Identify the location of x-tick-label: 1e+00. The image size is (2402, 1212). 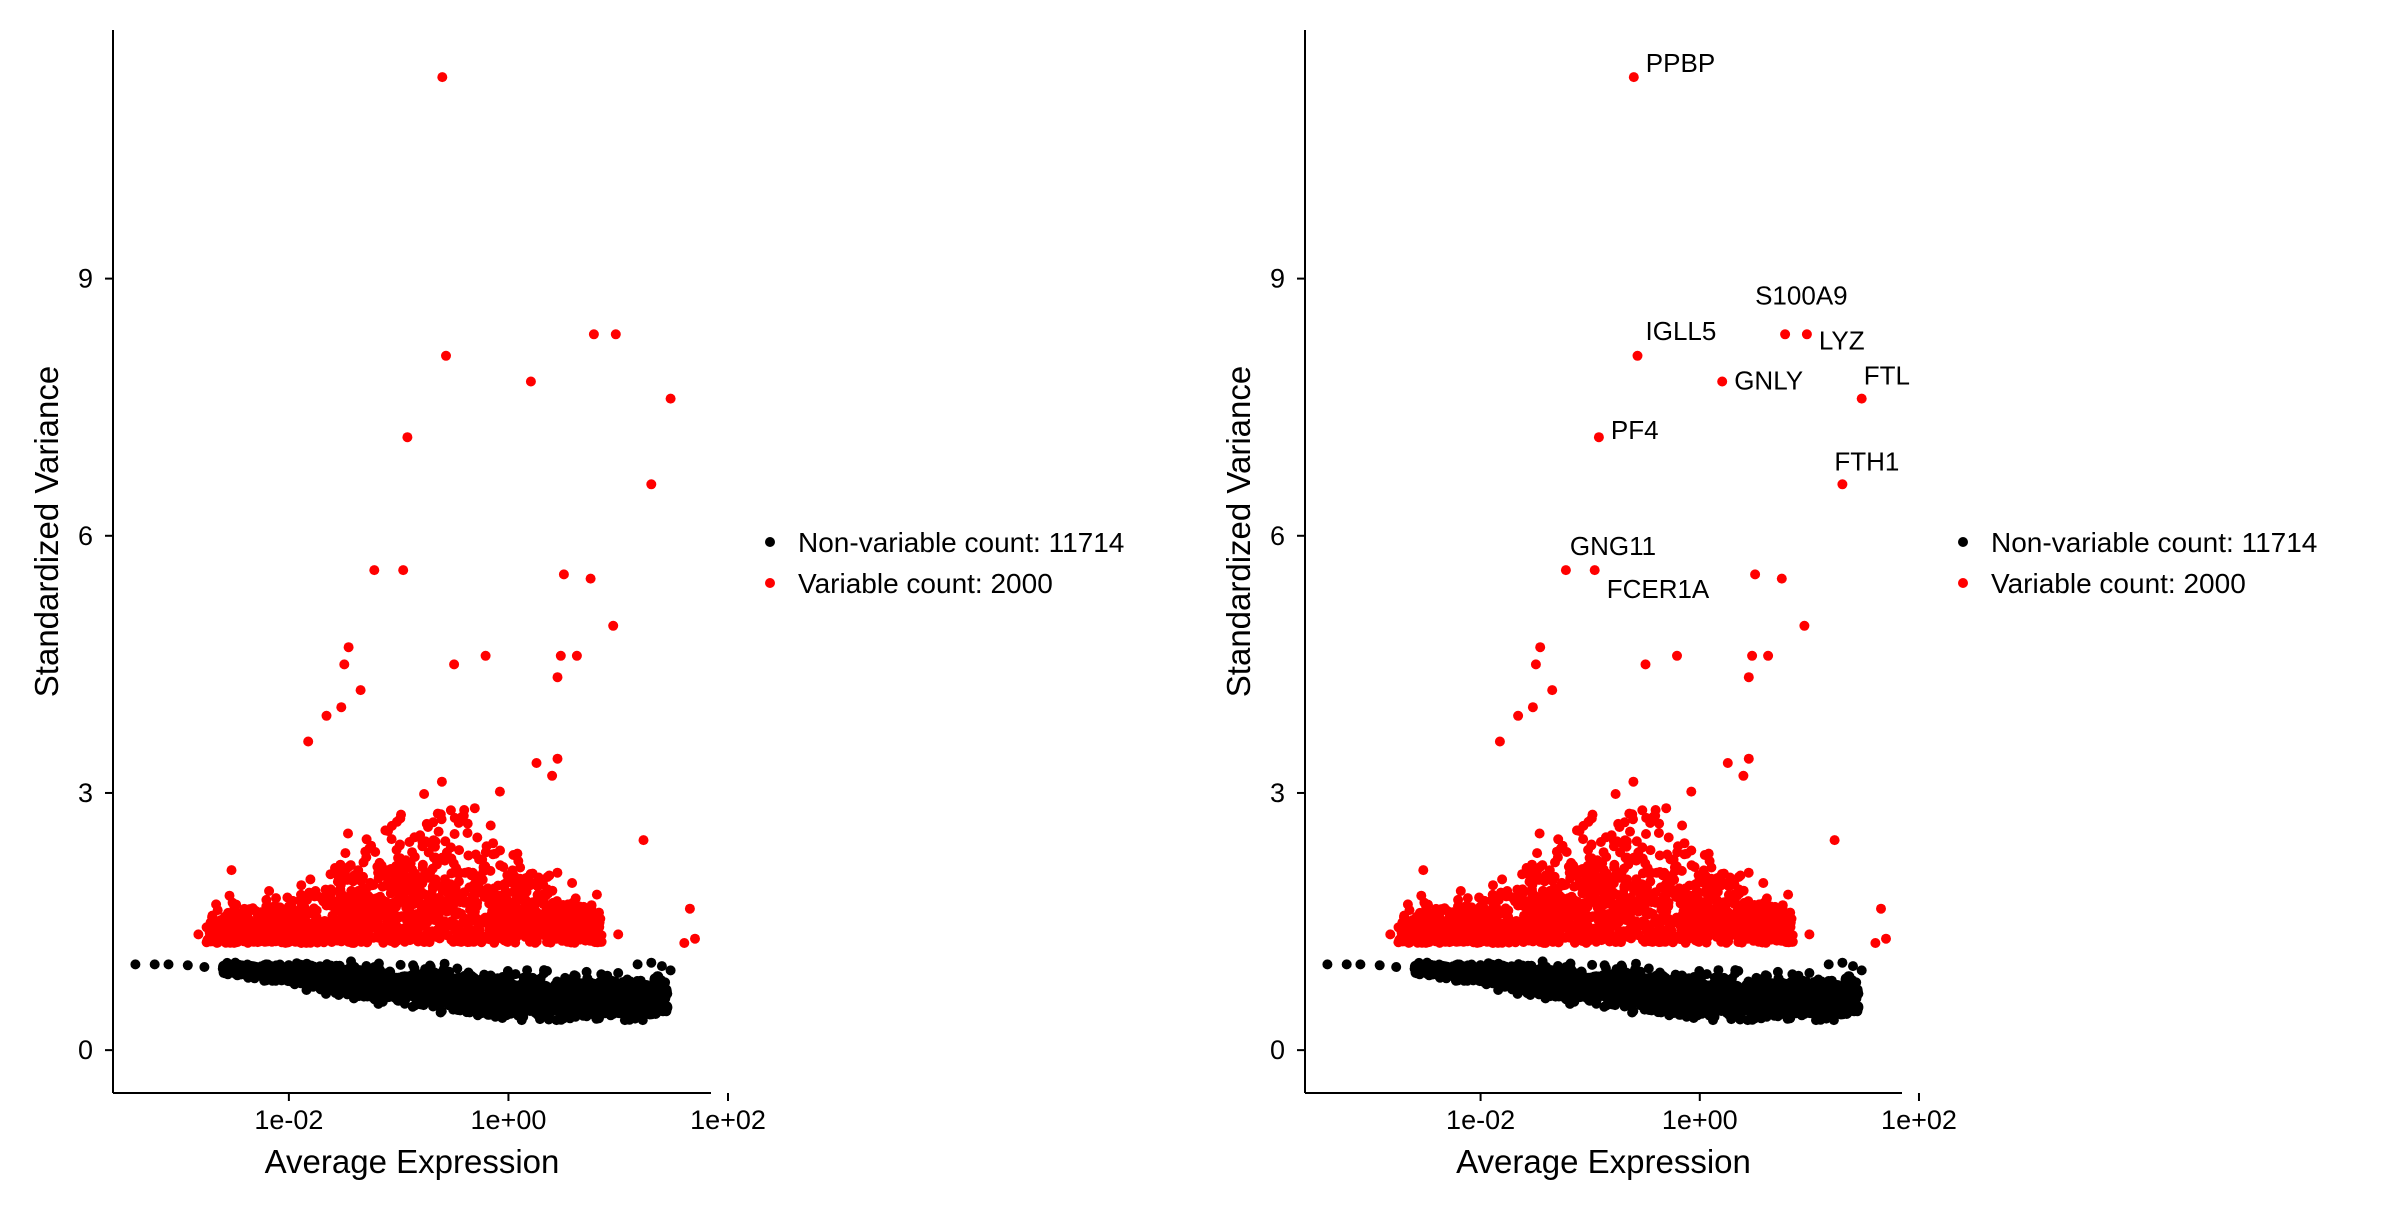
(509, 1120).